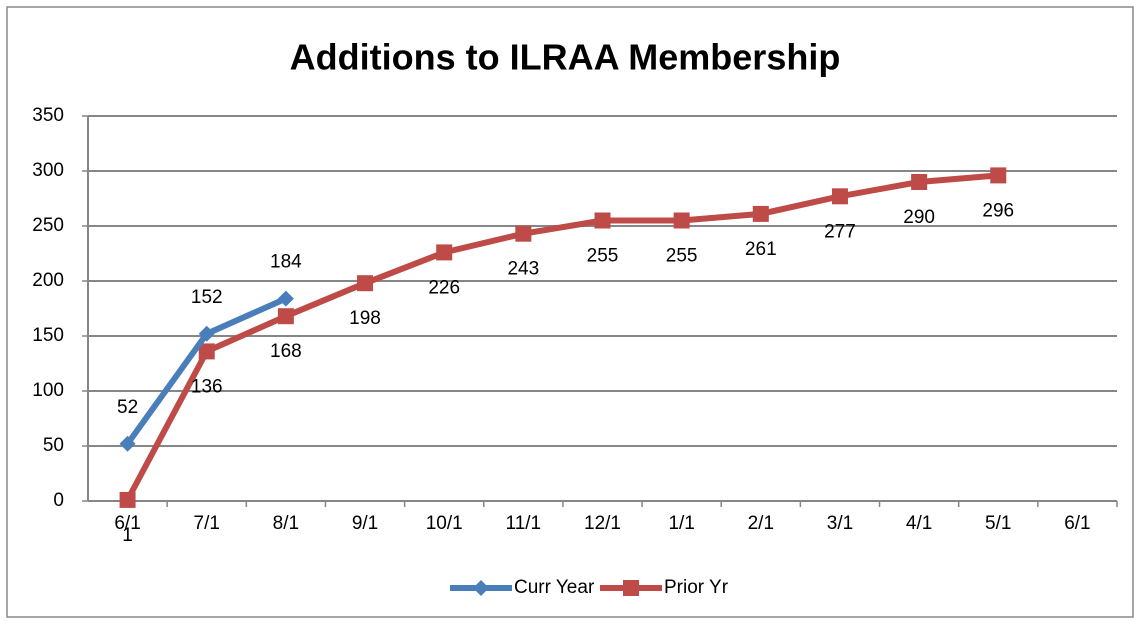  Describe the element at coordinates (58, 500) in the screenshot. I see `y-tick-label: 0` at that location.